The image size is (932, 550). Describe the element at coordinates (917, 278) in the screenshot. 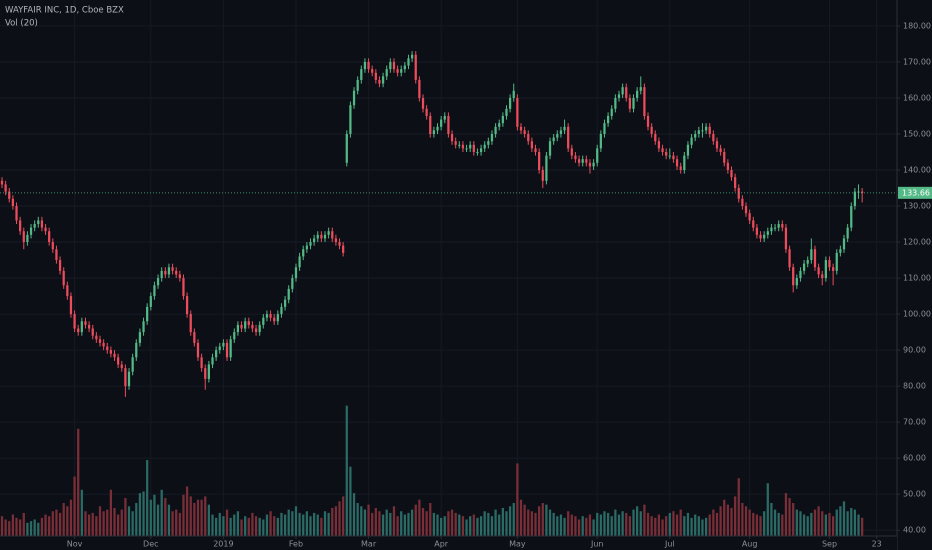

I see `y-tick-label: 110.00` at that location.